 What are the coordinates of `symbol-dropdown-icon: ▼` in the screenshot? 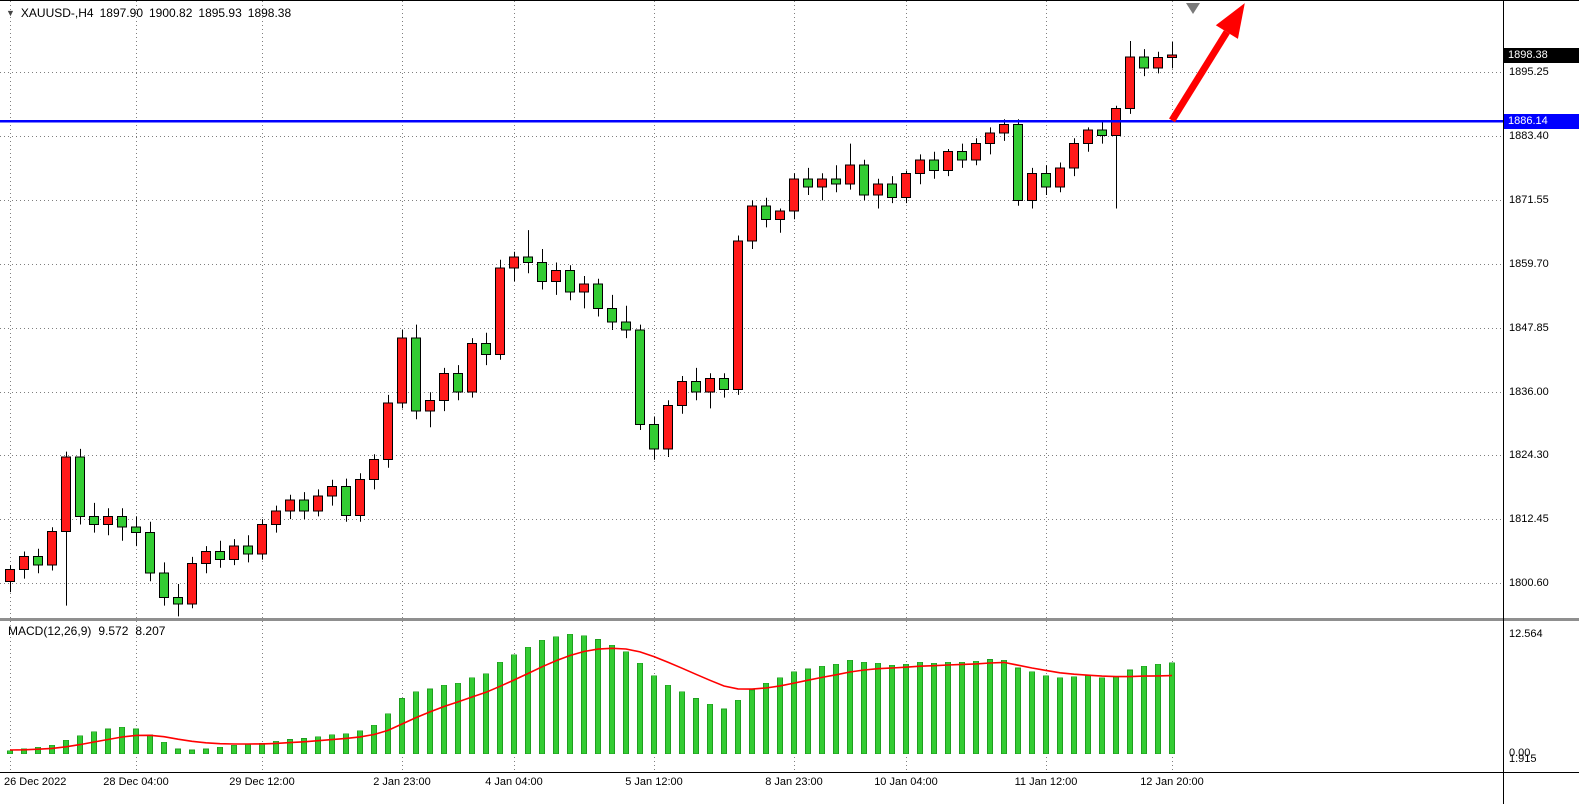 It's located at (10, 13).